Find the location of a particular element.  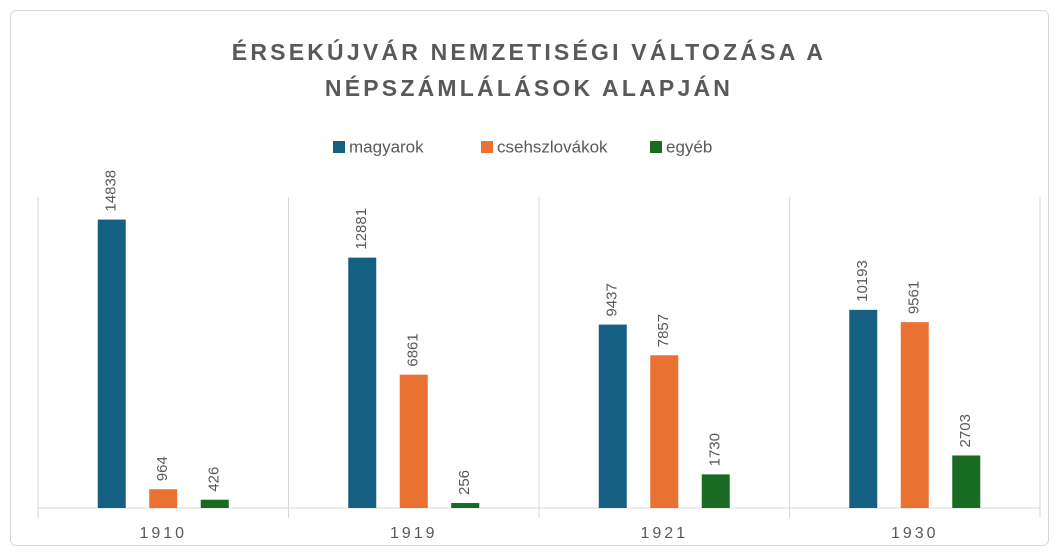

x-tick-label: 1910 is located at coordinates (163, 533).